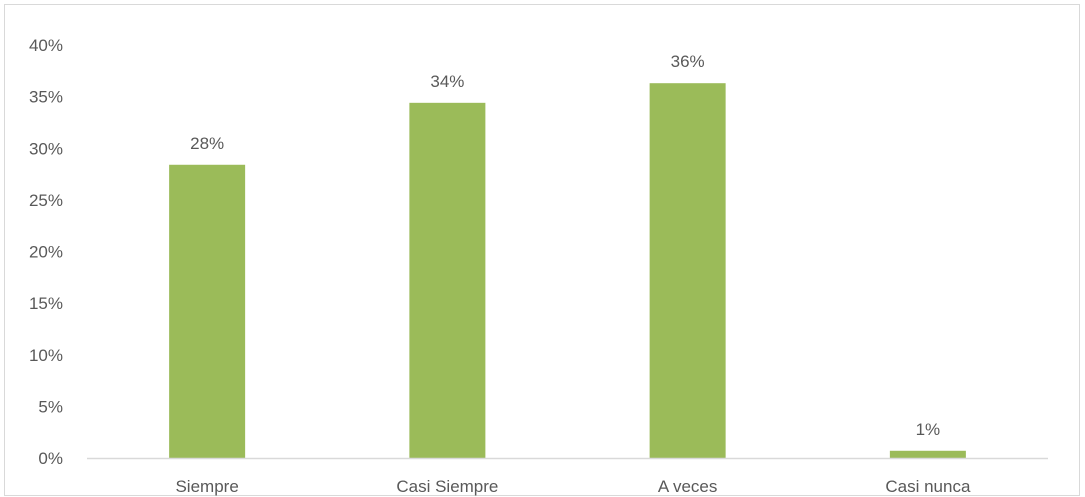  I want to click on y-tick-label: 40%, so click(46, 45).